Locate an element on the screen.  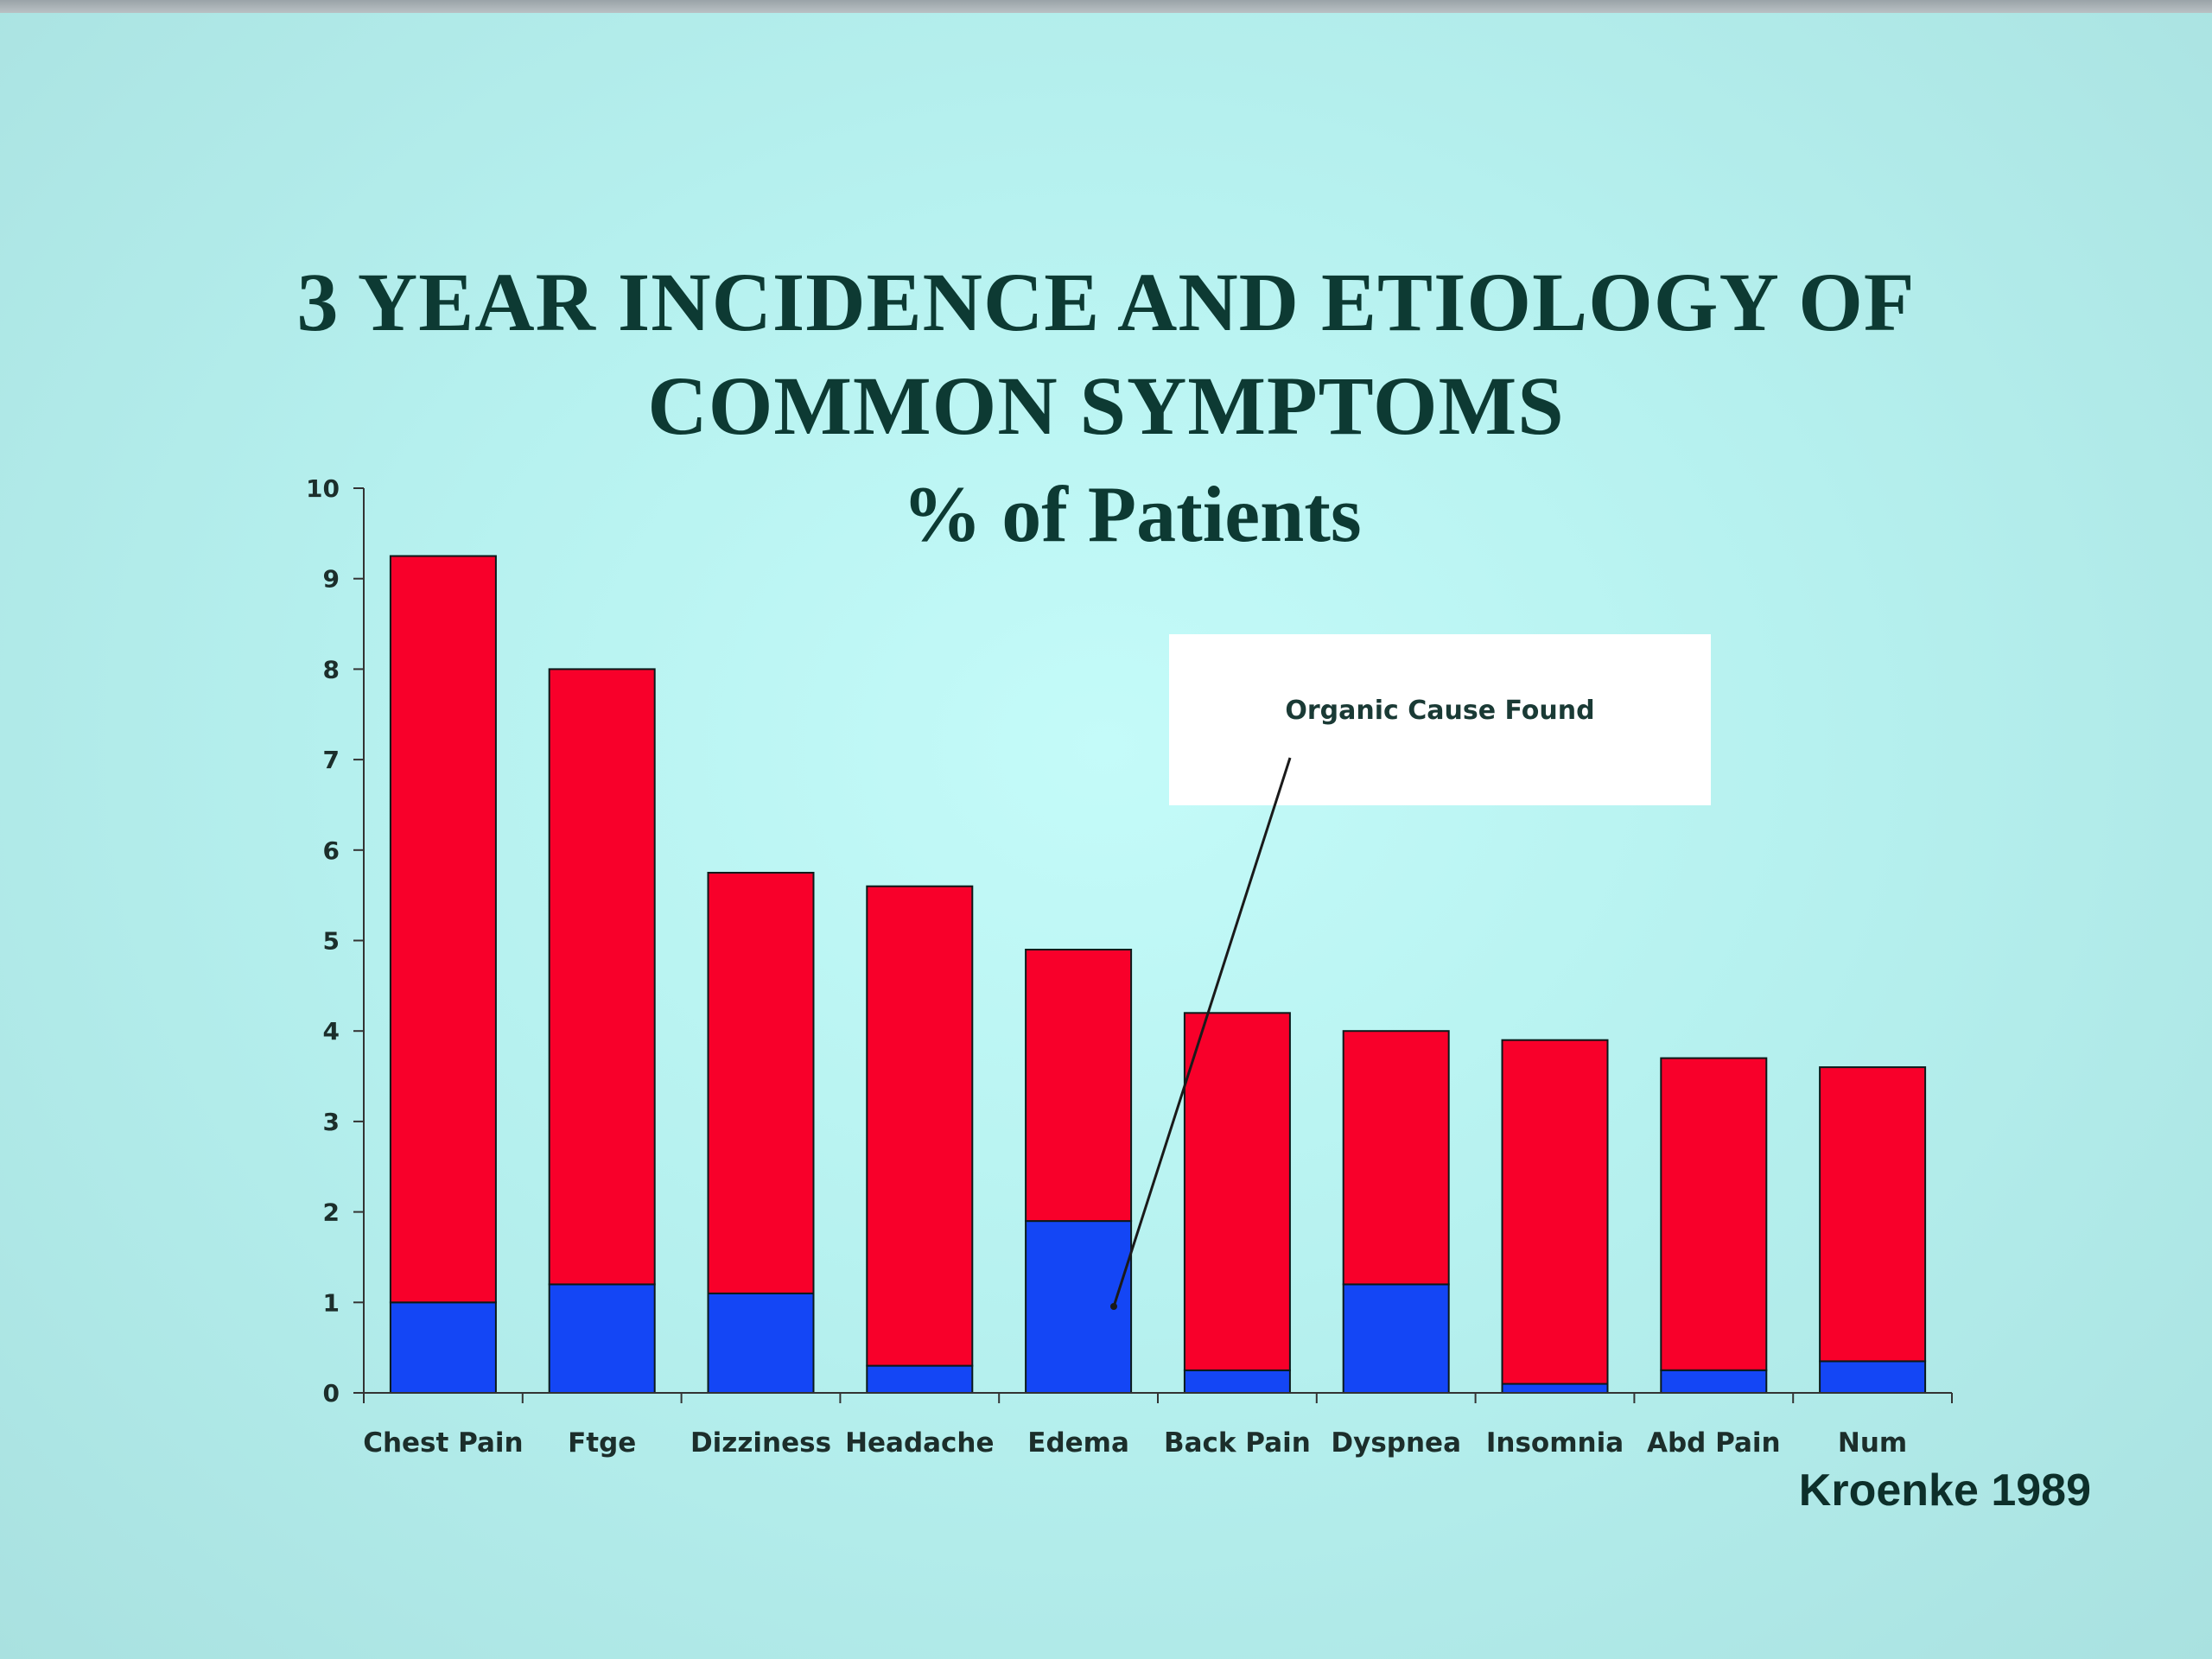
x-tick-label-2: Dizziness is located at coordinates (760, 1443).